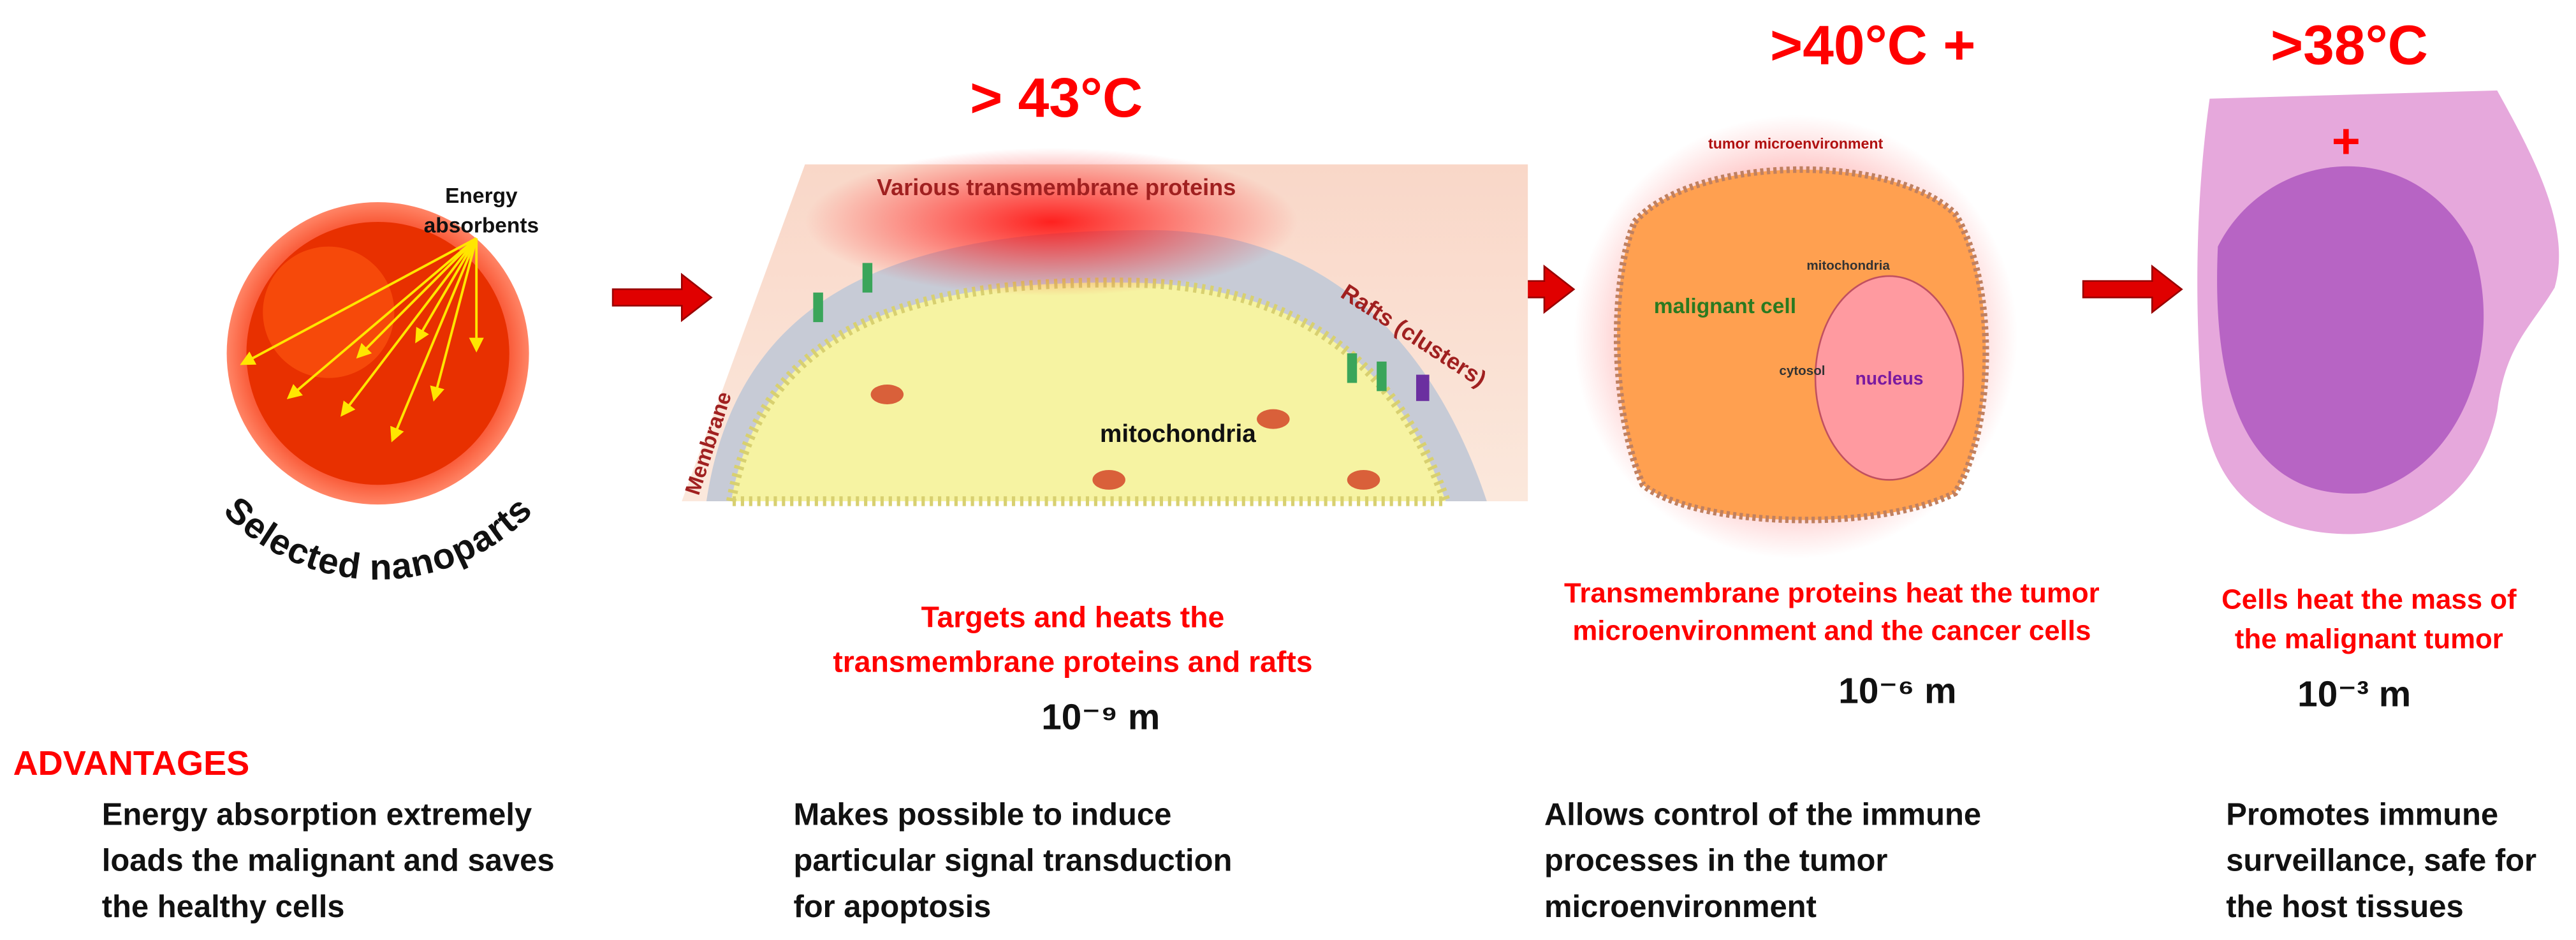  I want to click on cell-label: malignant cell, so click(1725, 306).